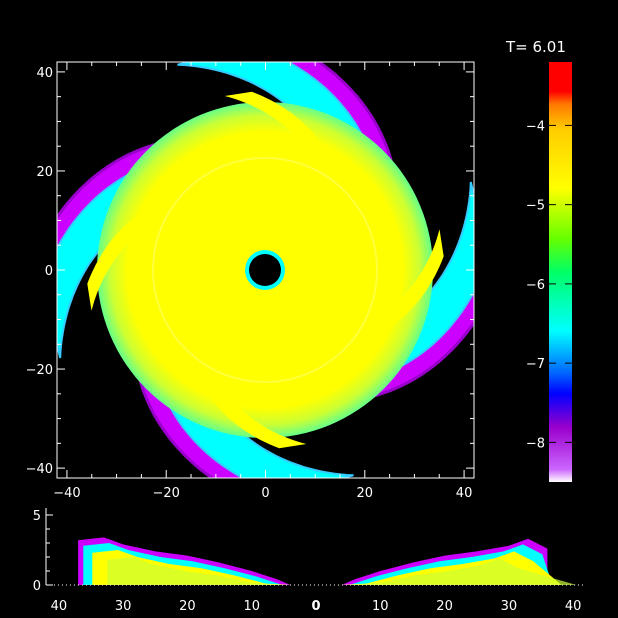  I want to click on side-y-tick-label: 0, so click(37, 586).